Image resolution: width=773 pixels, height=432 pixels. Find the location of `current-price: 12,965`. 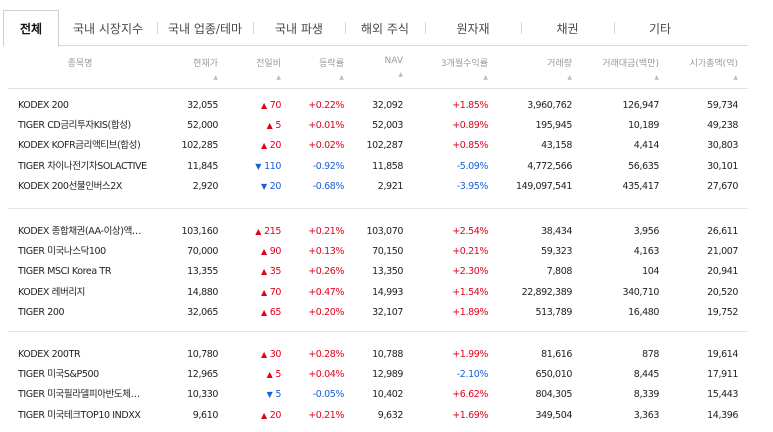

current-price: 12,965 is located at coordinates (202, 375).